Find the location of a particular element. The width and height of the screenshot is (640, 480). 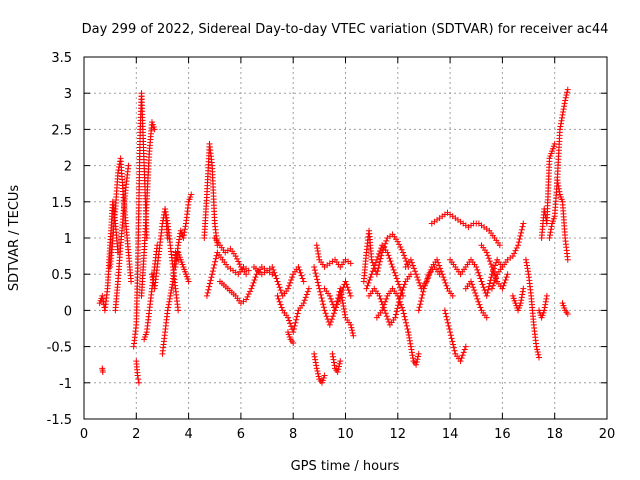

y-tick-label: -1 is located at coordinates (65, 384).